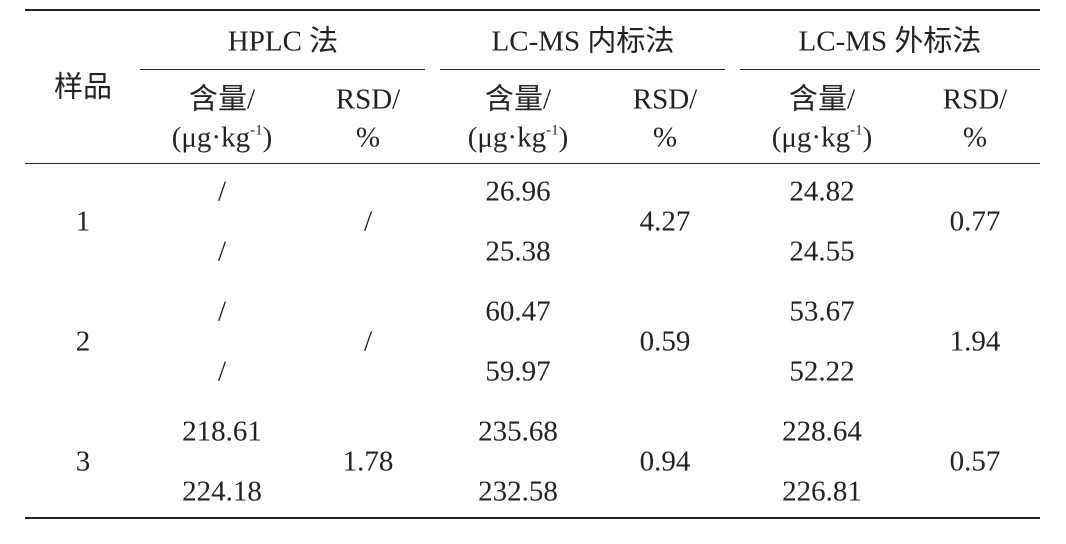  I want to click on content-value: 53.67, so click(822, 311).